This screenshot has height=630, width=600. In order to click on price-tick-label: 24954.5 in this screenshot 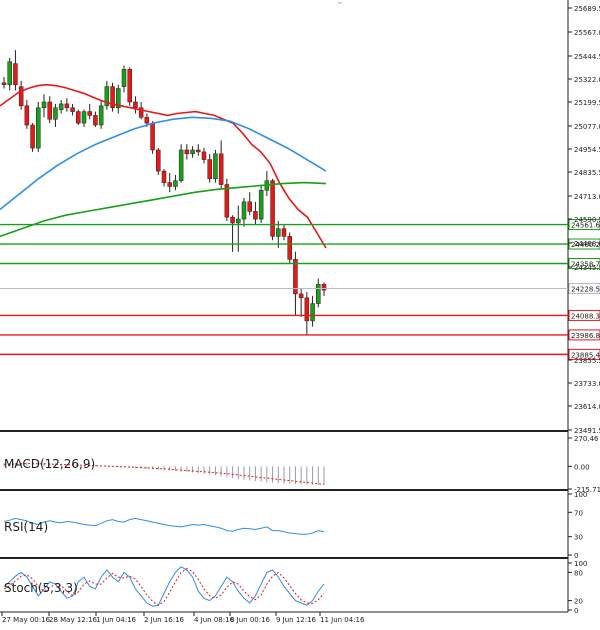, I will do `click(587, 150)`.